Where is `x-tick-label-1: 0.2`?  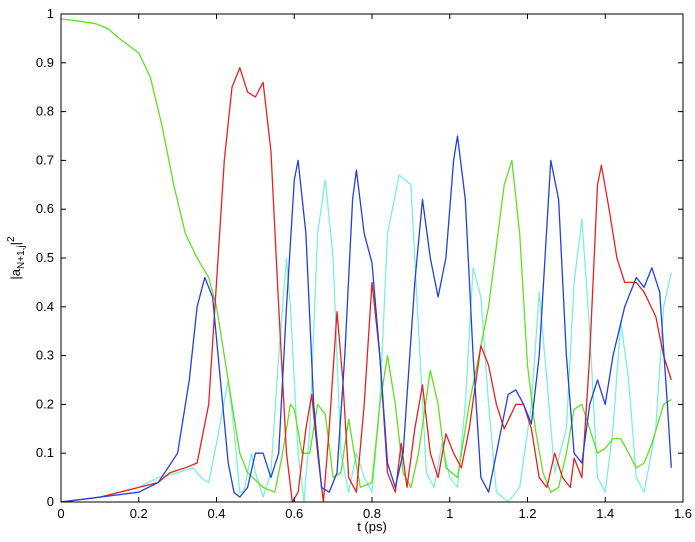 x-tick-label-1: 0.2 is located at coordinates (139, 513).